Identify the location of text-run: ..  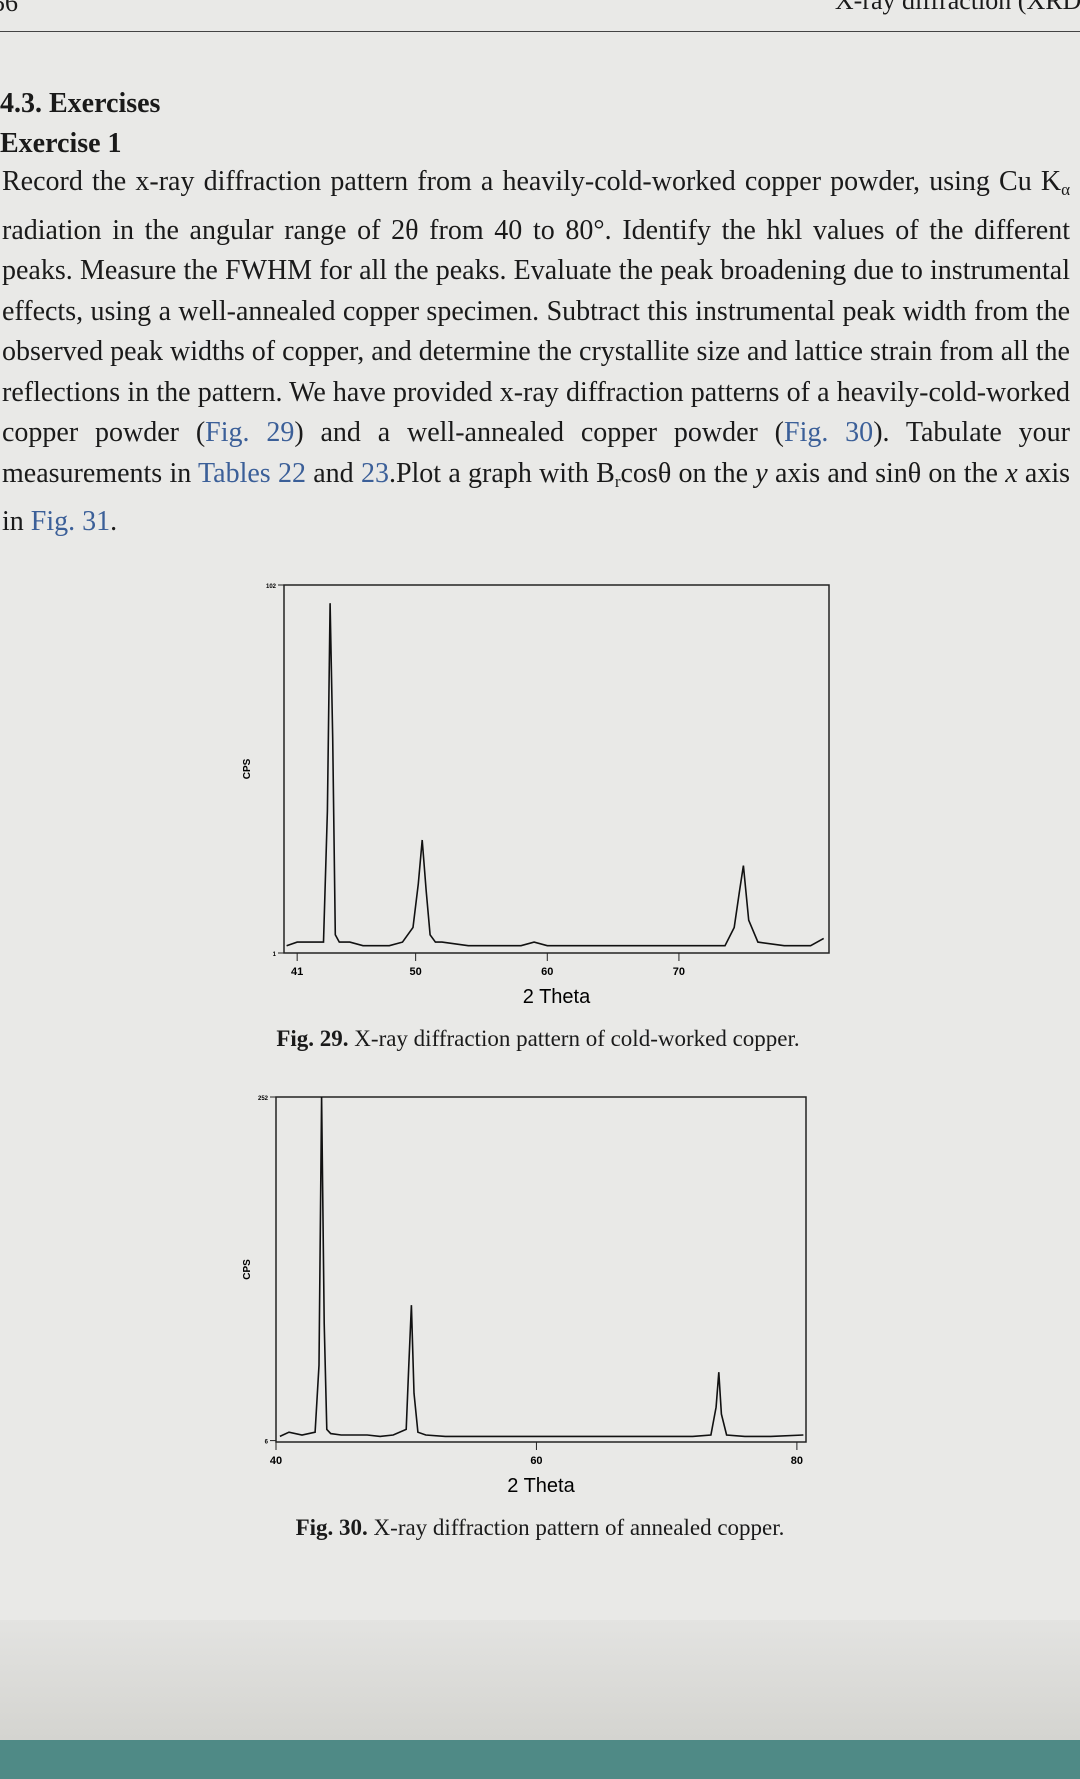
(114, 521).